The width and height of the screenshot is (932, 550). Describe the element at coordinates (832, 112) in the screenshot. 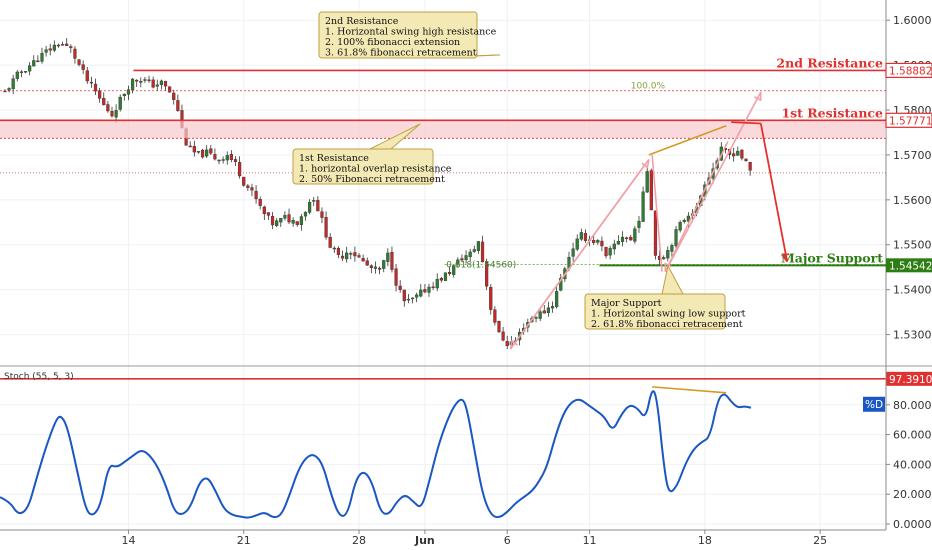

I see `resistance1-label: 1st Resistance` at that location.